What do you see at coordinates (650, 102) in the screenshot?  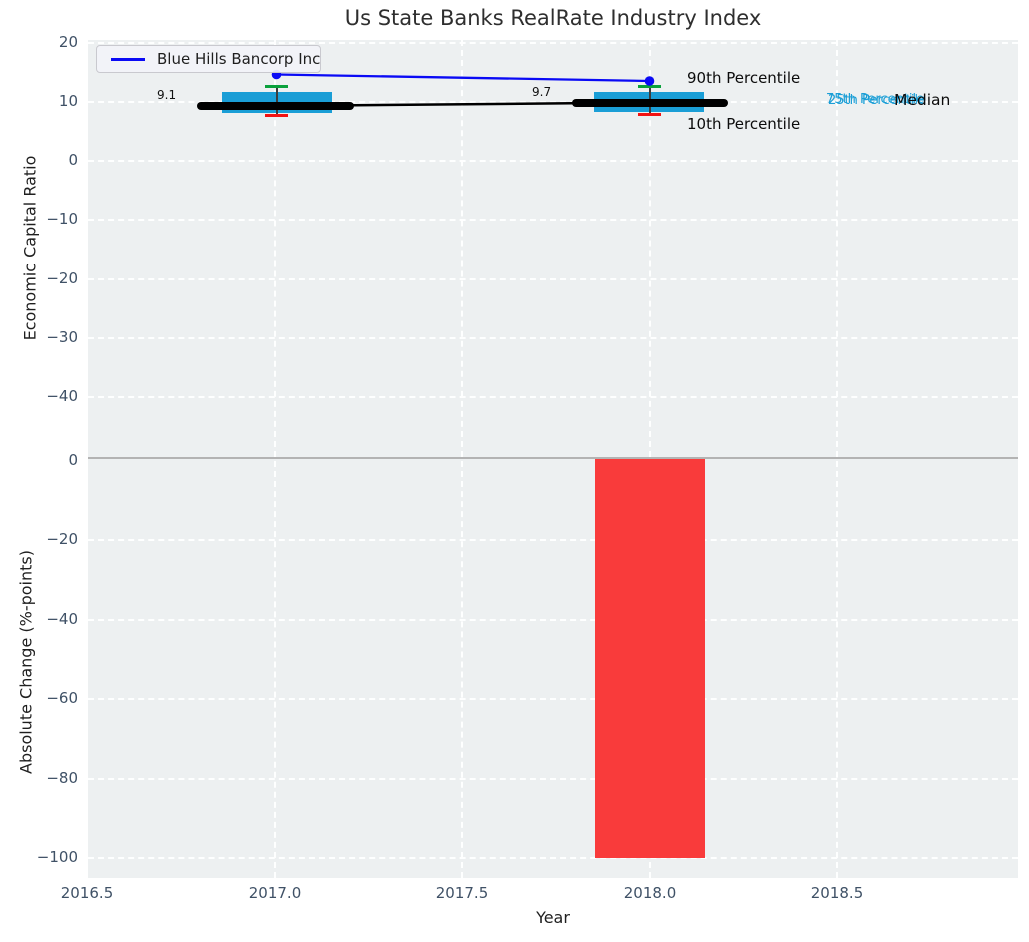 I see `median-segment-2018` at bounding box center [650, 102].